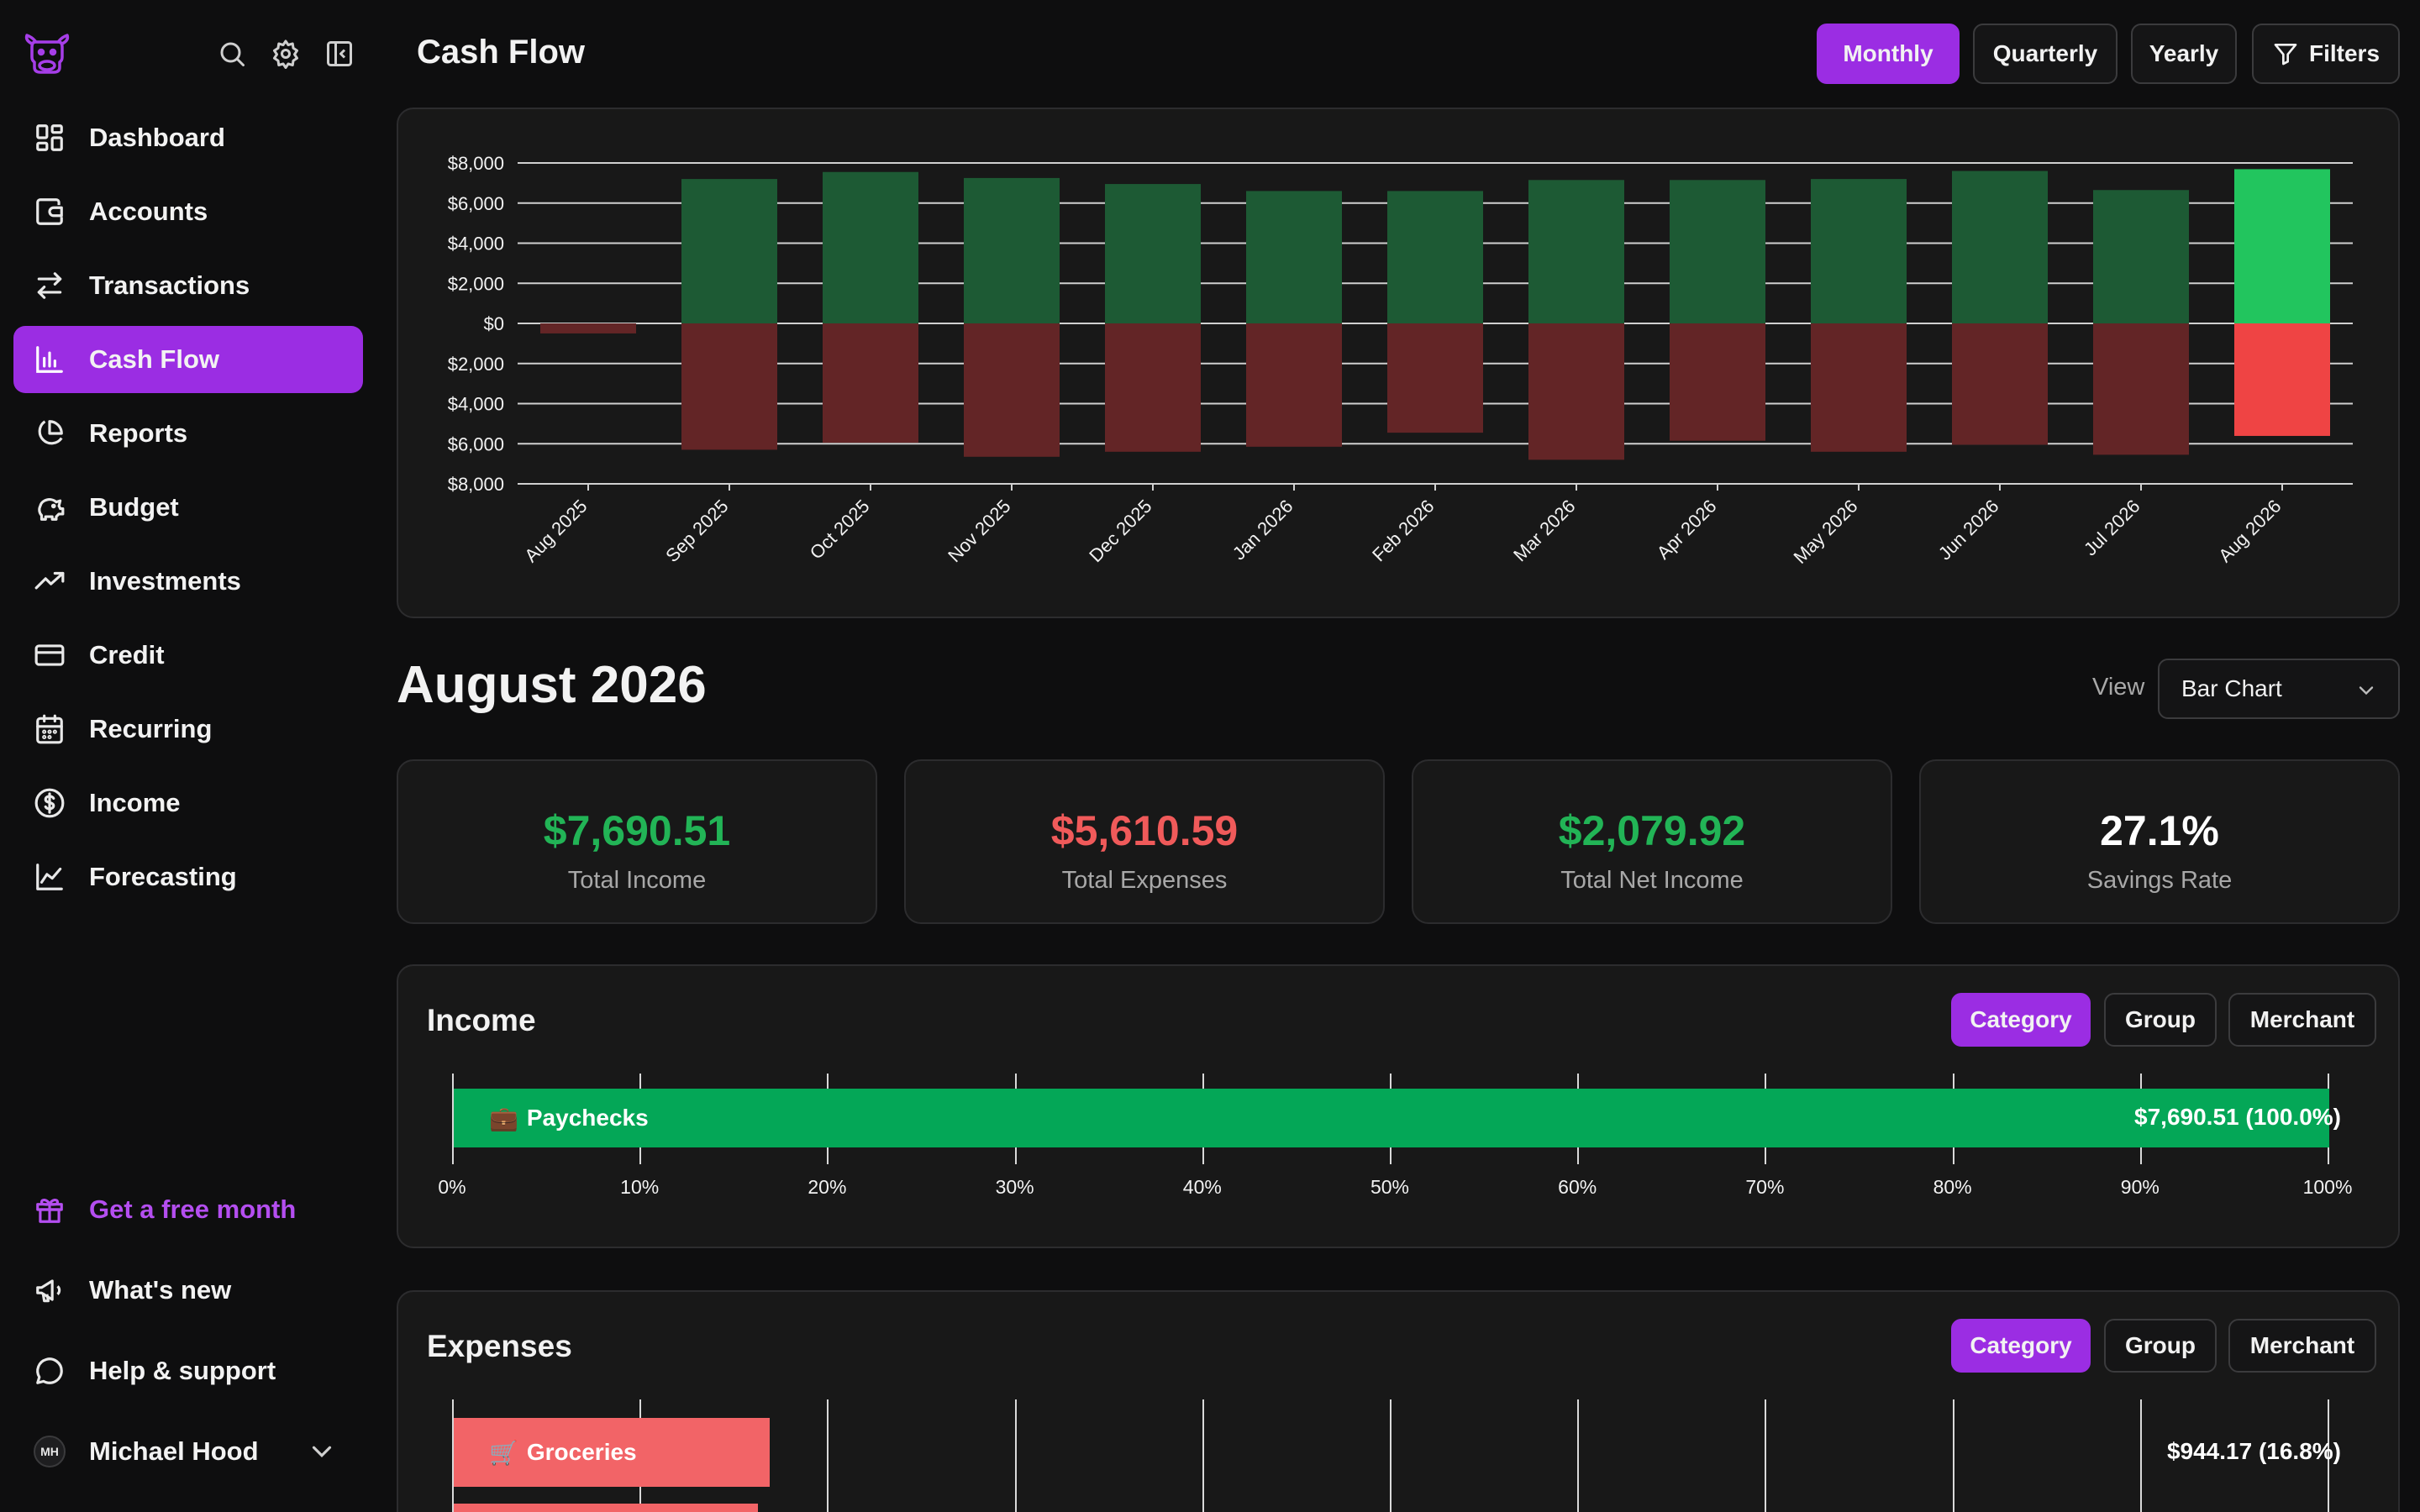 The width and height of the screenshot is (2420, 1512). I want to click on view-select: Bar Chart, so click(2279, 689).